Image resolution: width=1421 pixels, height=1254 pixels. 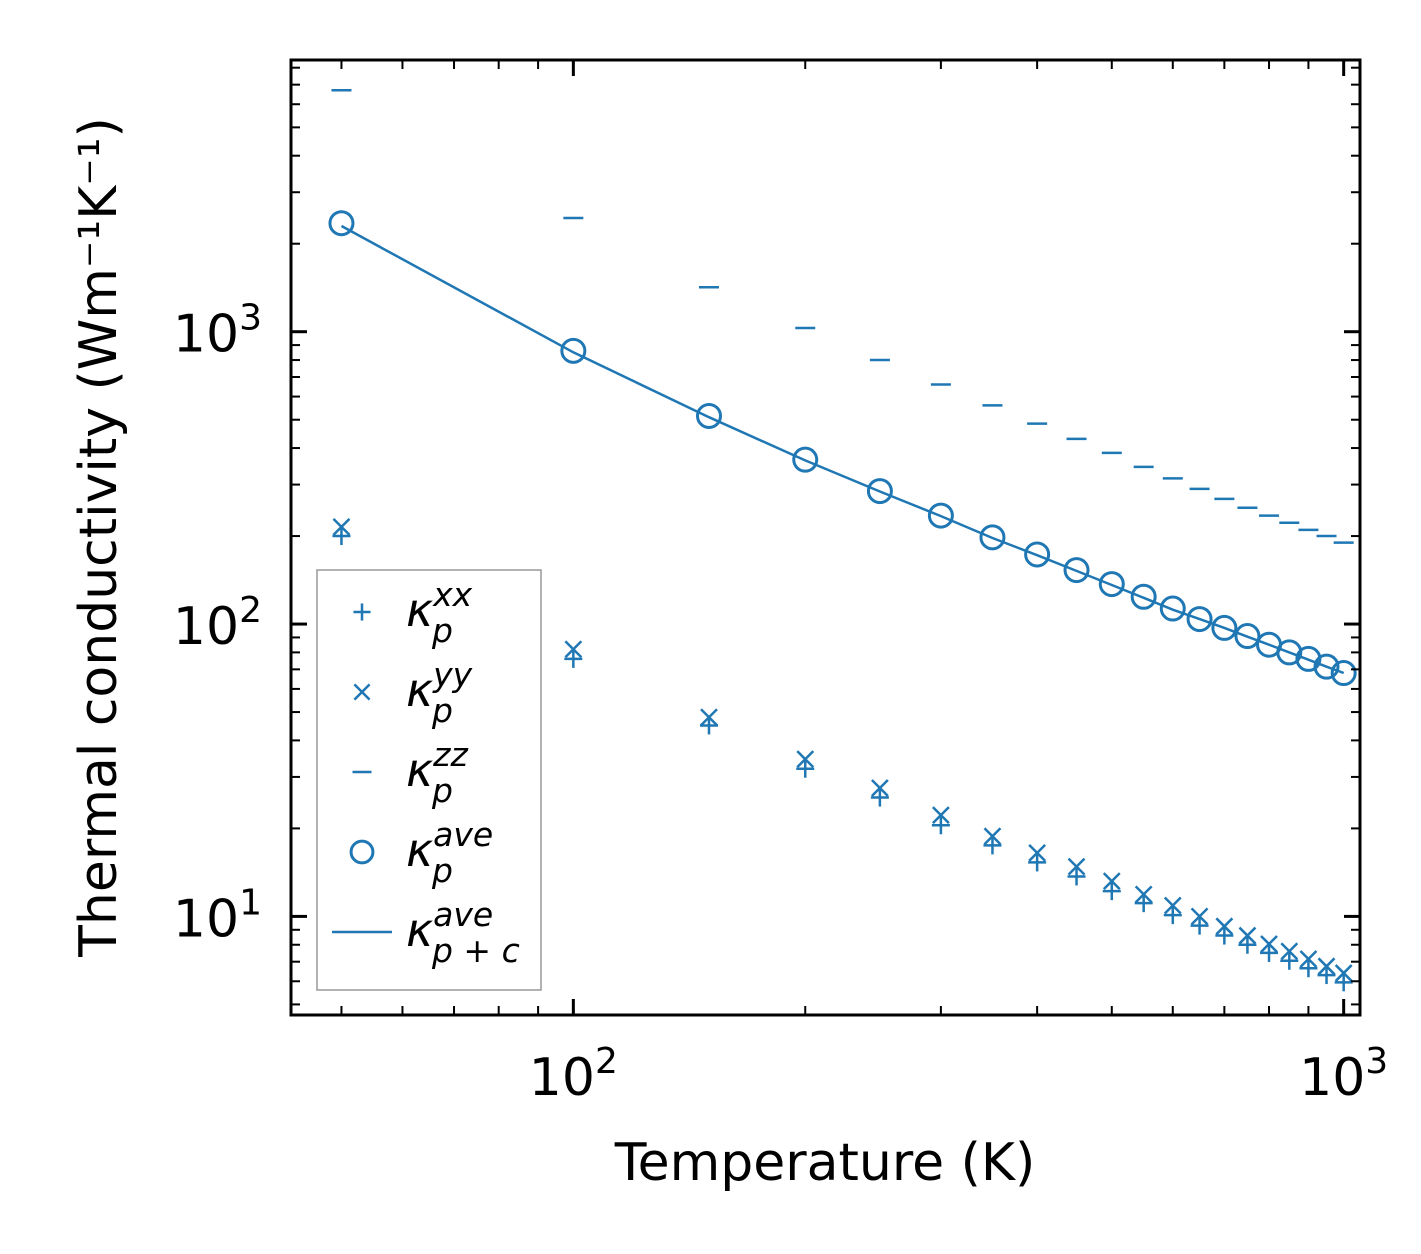 What do you see at coordinates (1343, 1074) in the screenshot?
I see `x-tick-label: 103` at bounding box center [1343, 1074].